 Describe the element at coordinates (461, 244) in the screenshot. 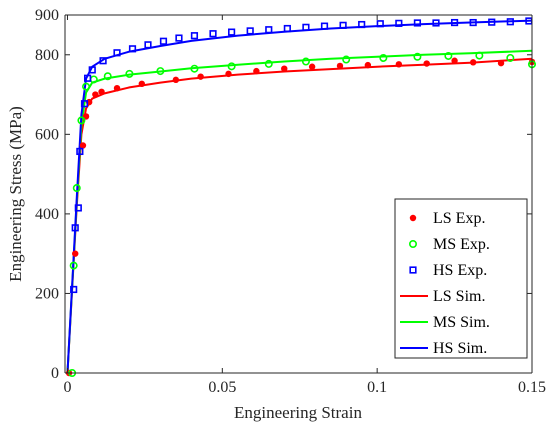

I see `legend-label: MS Exp.` at that location.